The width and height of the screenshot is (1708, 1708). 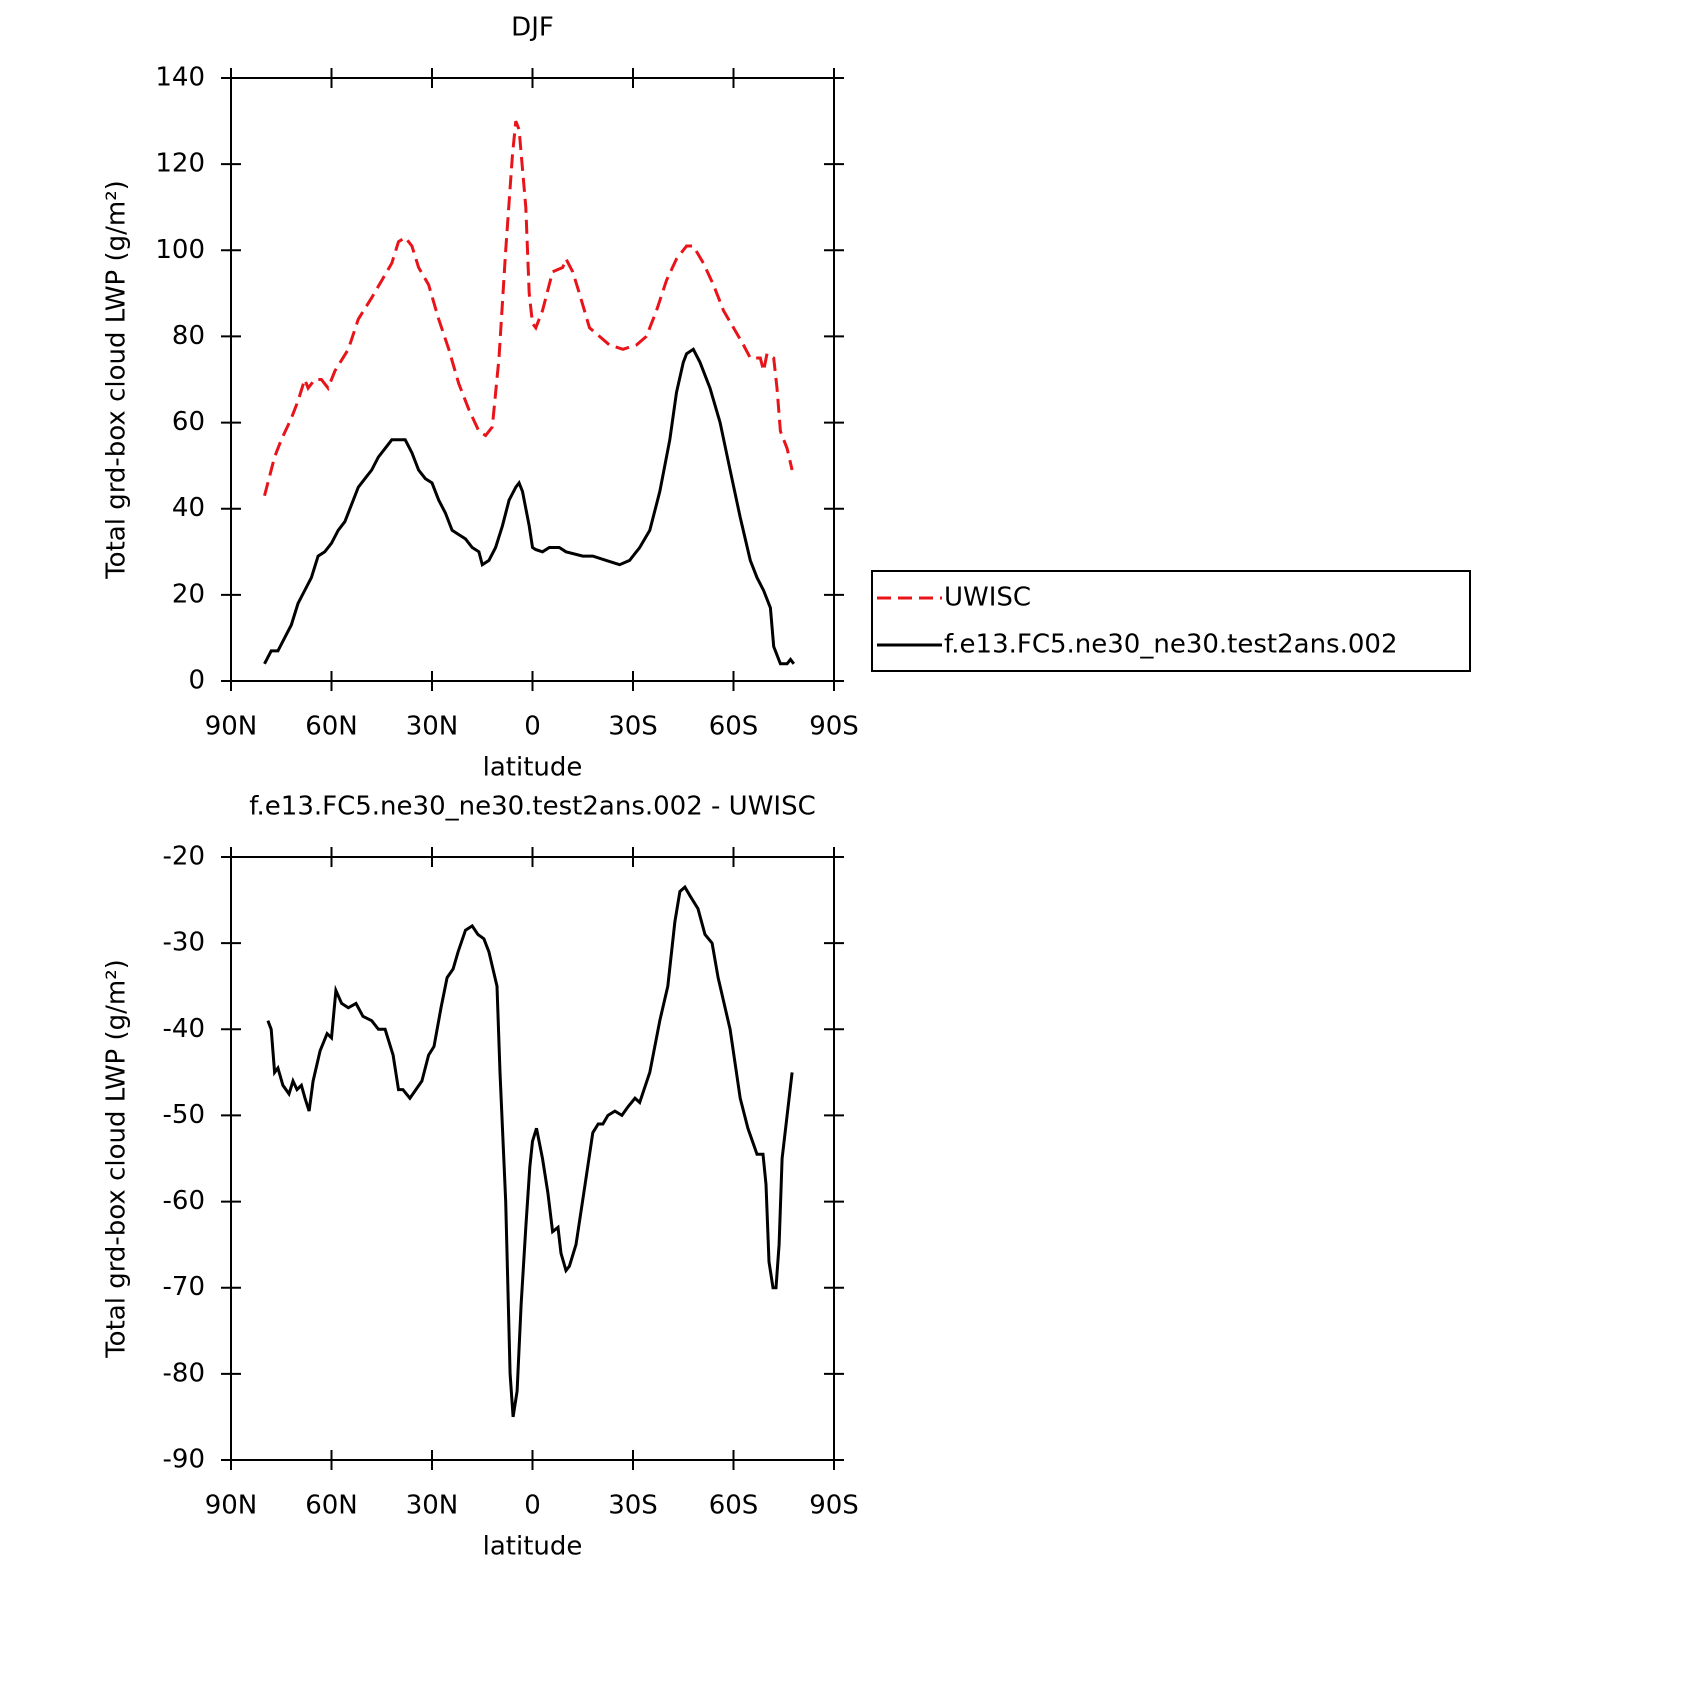 What do you see at coordinates (188, 508) in the screenshot?
I see `y-tick-label: 40` at bounding box center [188, 508].